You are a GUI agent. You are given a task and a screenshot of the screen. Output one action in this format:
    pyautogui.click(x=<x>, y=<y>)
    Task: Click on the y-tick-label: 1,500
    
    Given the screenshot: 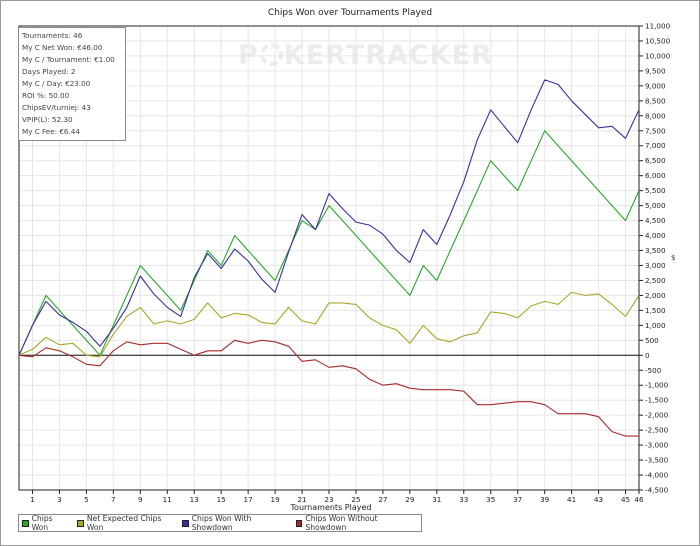 What is the action you would take?
    pyautogui.click(x=655, y=310)
    